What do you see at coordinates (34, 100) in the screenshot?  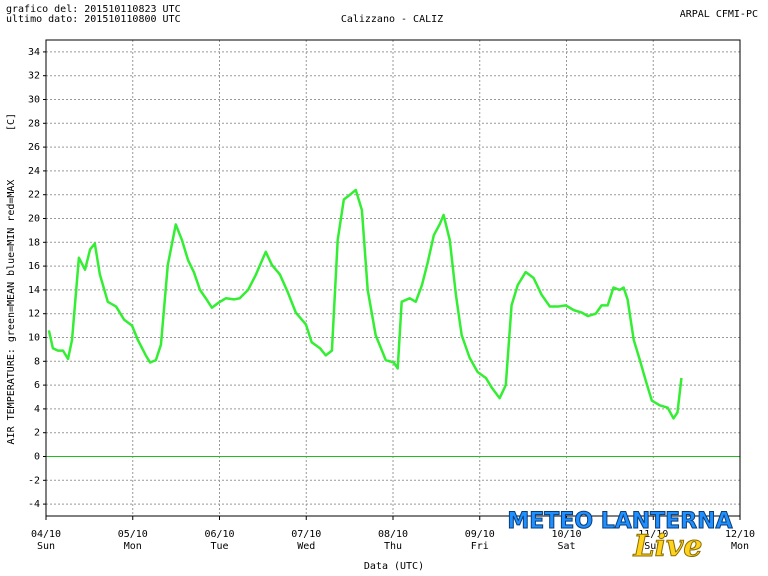 I see `y-tick-label: 30` at bounding box center [34, 100].